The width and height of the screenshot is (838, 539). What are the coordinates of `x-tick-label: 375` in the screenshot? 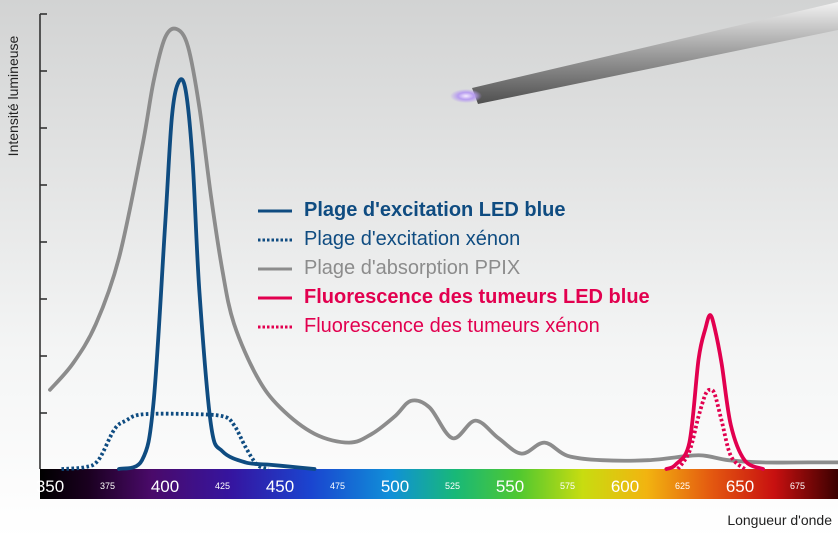 It's located at (107, 486).